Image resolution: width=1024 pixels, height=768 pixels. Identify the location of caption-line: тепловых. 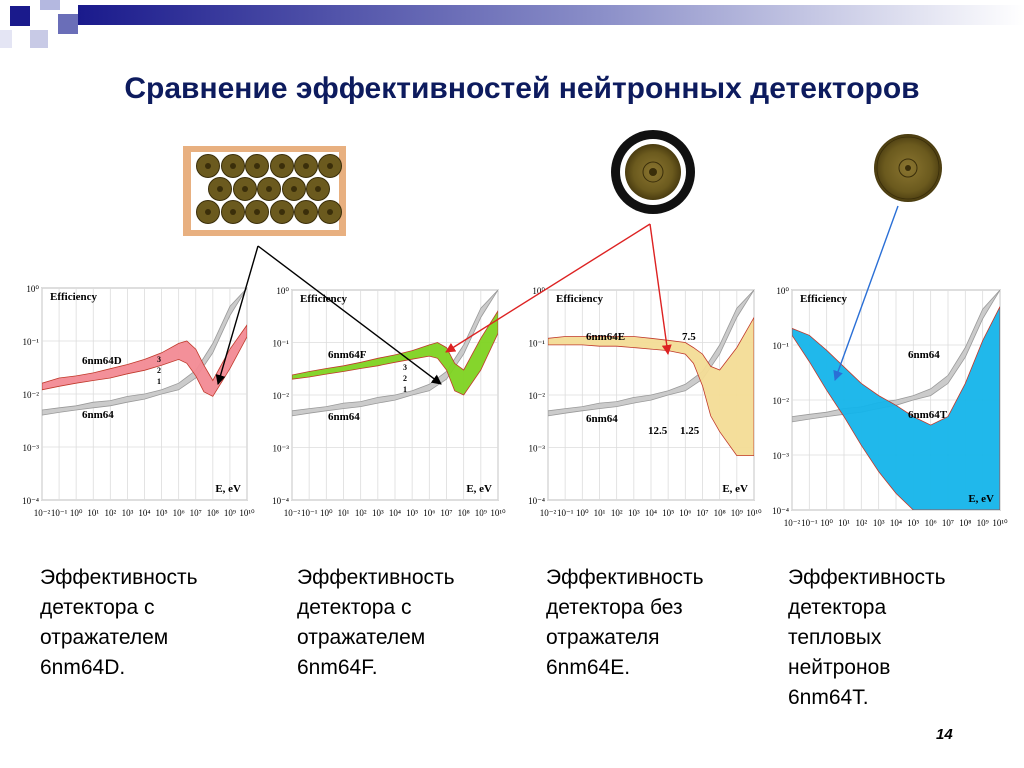
(835, 637).